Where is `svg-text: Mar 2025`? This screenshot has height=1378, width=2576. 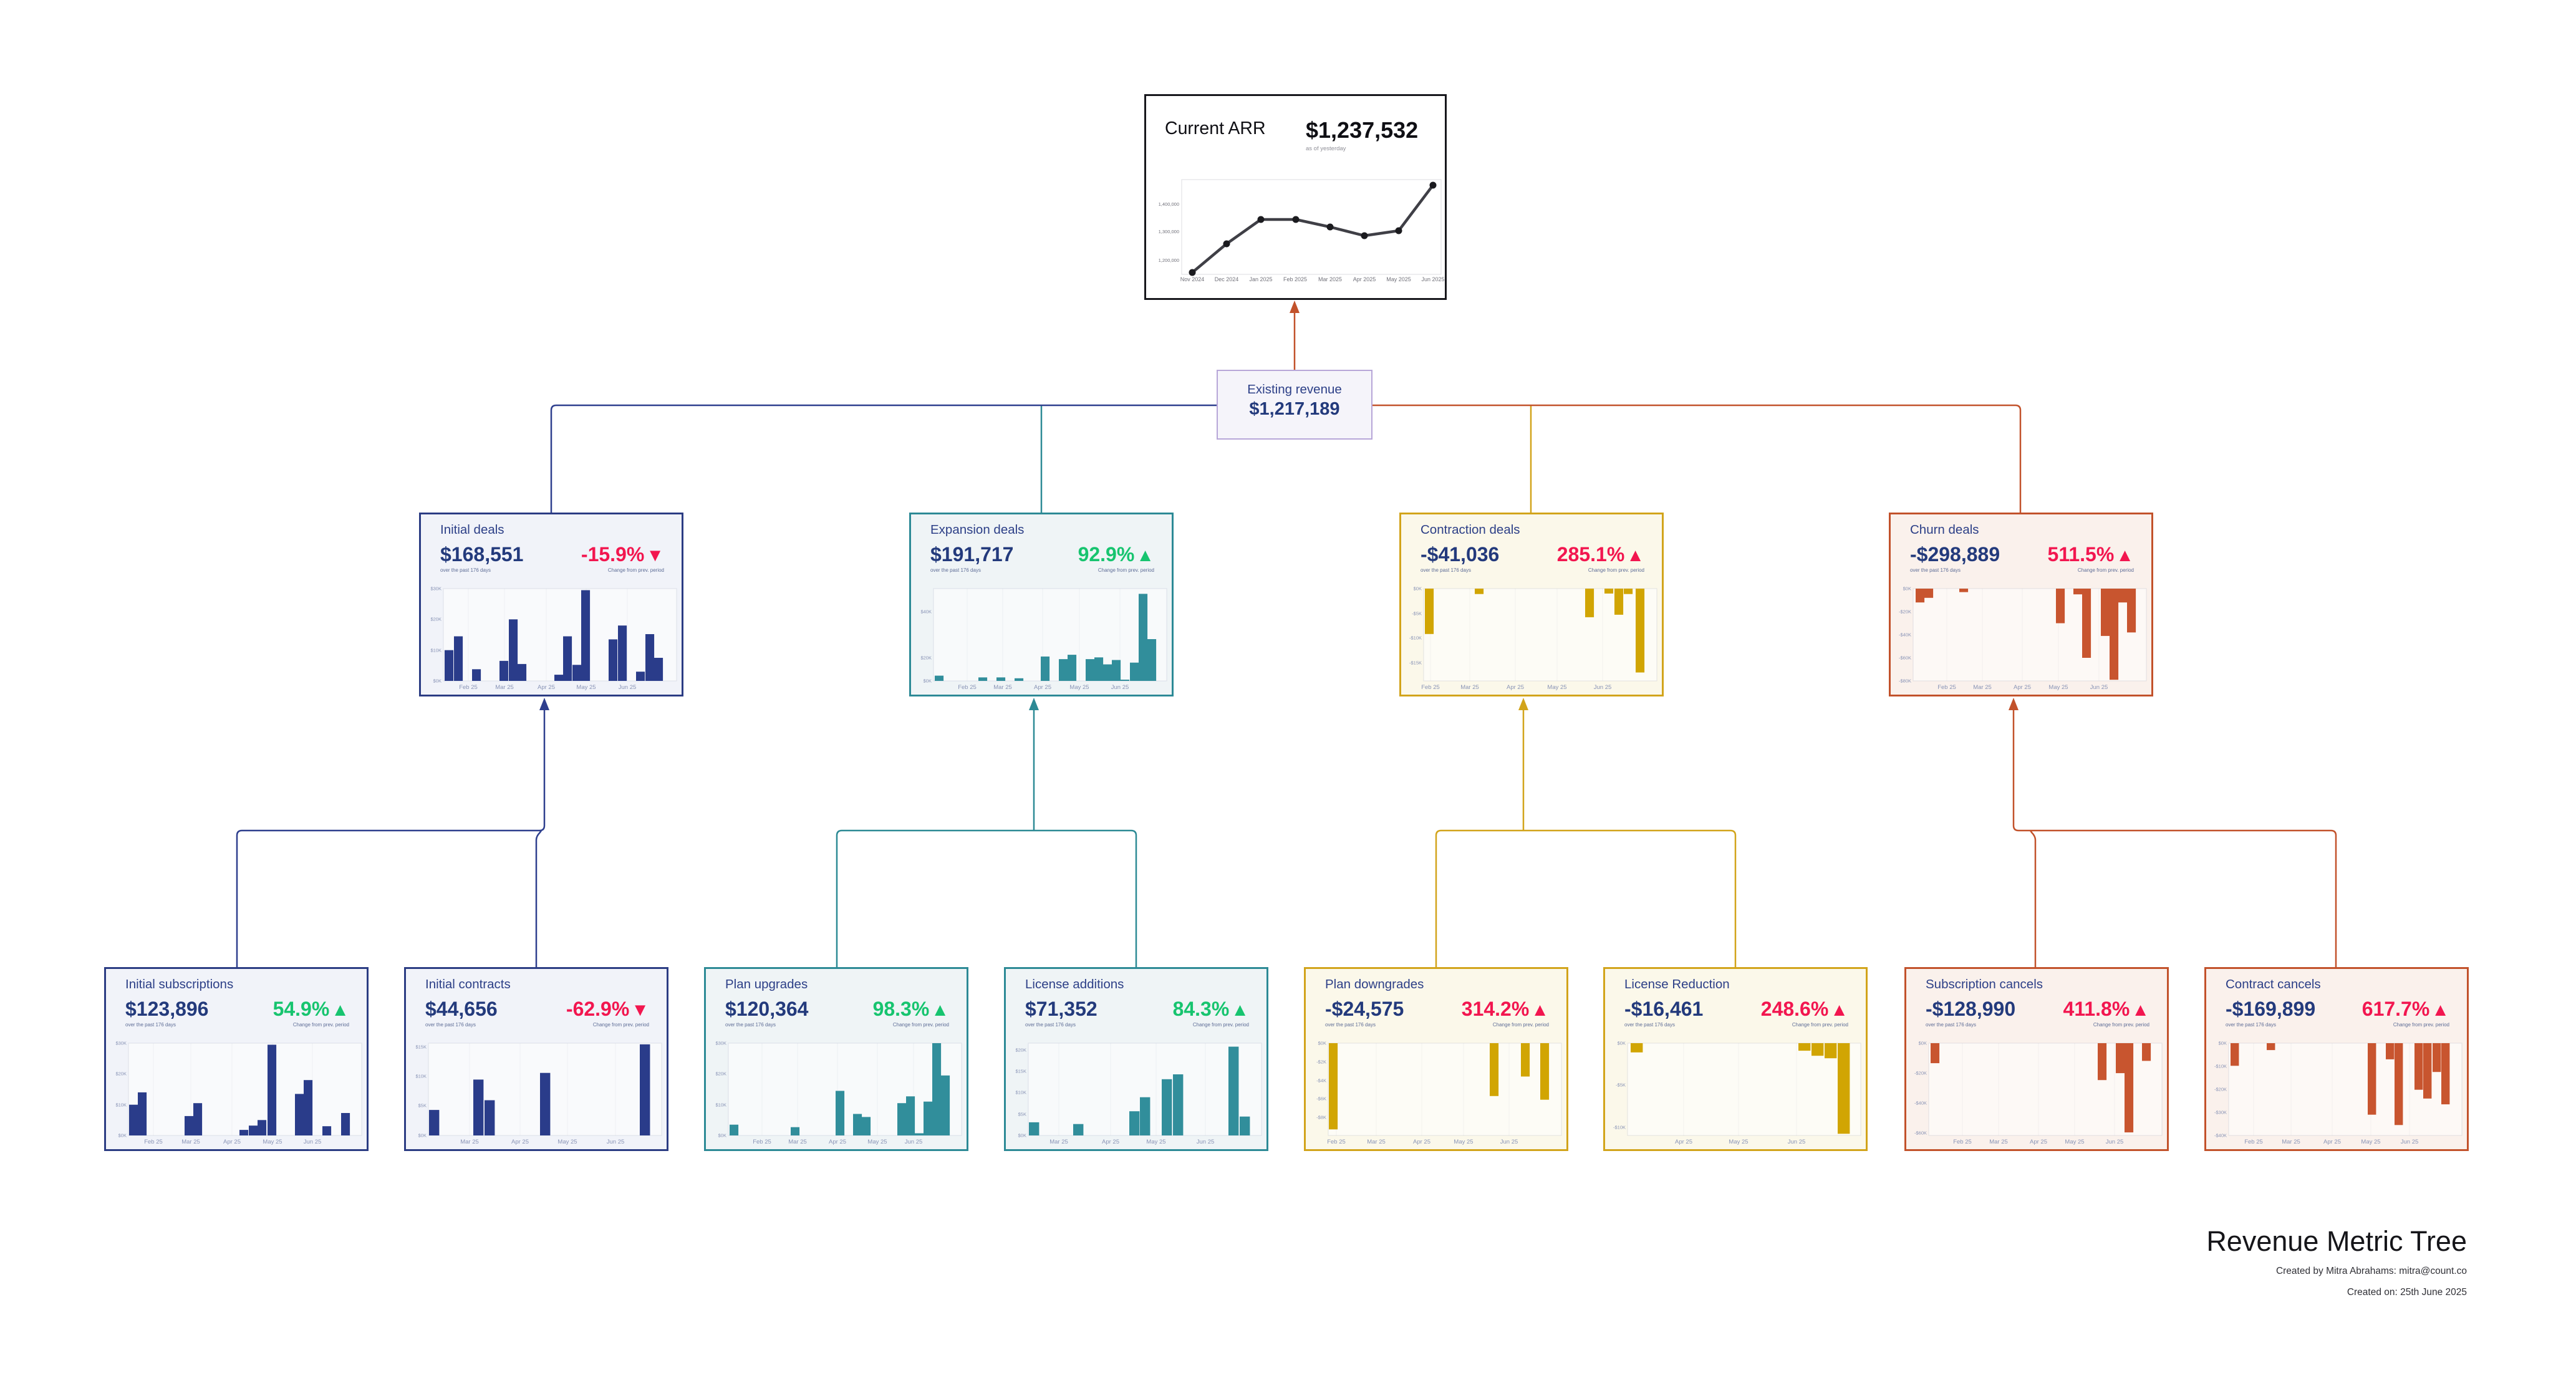
svg-text: Mar 2025 is located at coordinates (1330, 279).